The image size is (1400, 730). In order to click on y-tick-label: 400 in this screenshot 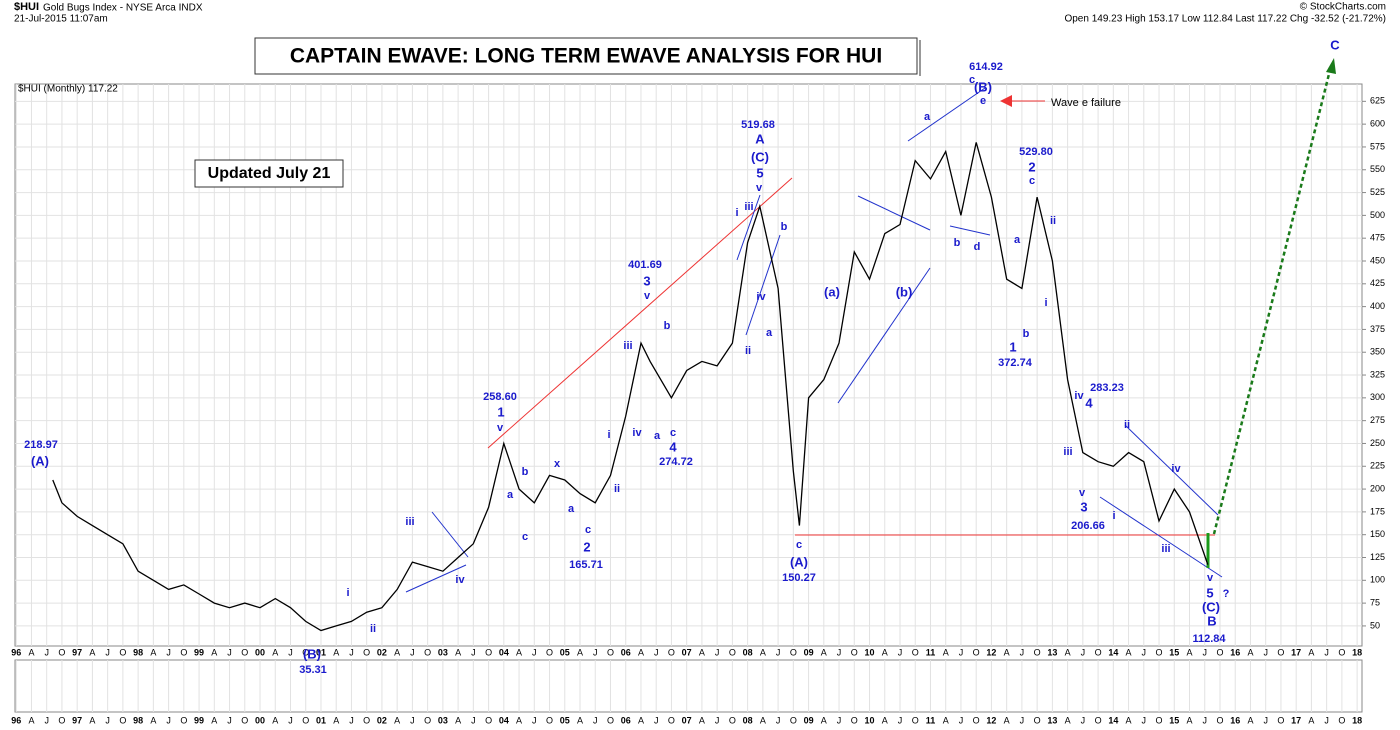, I will do `click(1377, 306)`.